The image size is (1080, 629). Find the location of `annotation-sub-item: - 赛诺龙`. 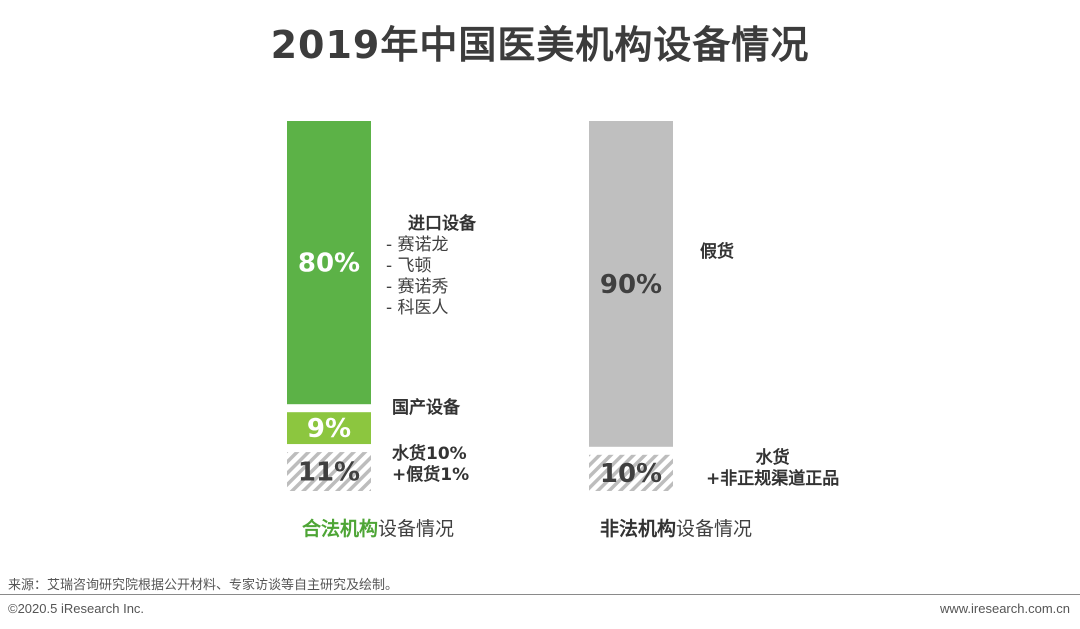

annotation-sub-item: - 赛诺龙 is located at coordinates (417, 245).